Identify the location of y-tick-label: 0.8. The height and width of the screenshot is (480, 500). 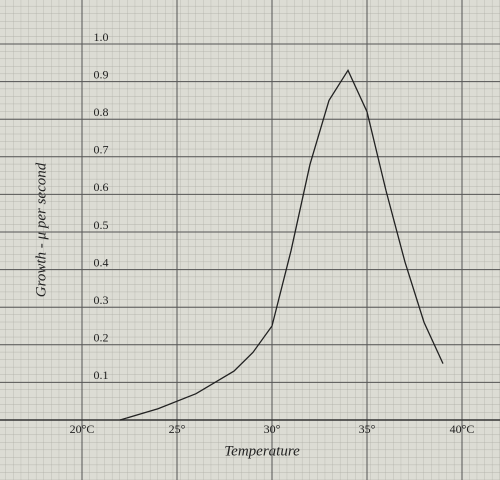
(101, 112).